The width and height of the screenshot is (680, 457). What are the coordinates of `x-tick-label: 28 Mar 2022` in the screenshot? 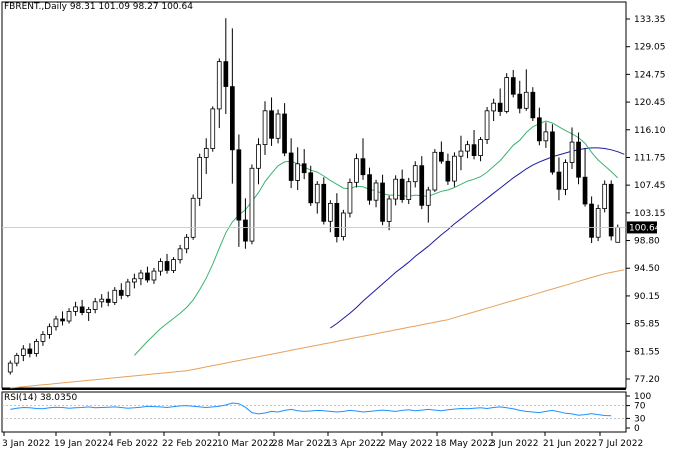 It's located at (300, 444).